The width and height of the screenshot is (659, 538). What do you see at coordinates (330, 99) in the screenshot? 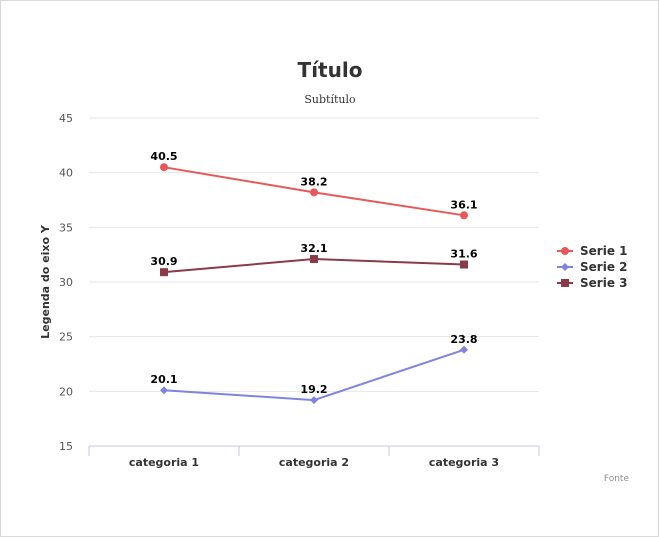
I see `chart-subtitle: Subtítulo` at bounding box center [330, 99].